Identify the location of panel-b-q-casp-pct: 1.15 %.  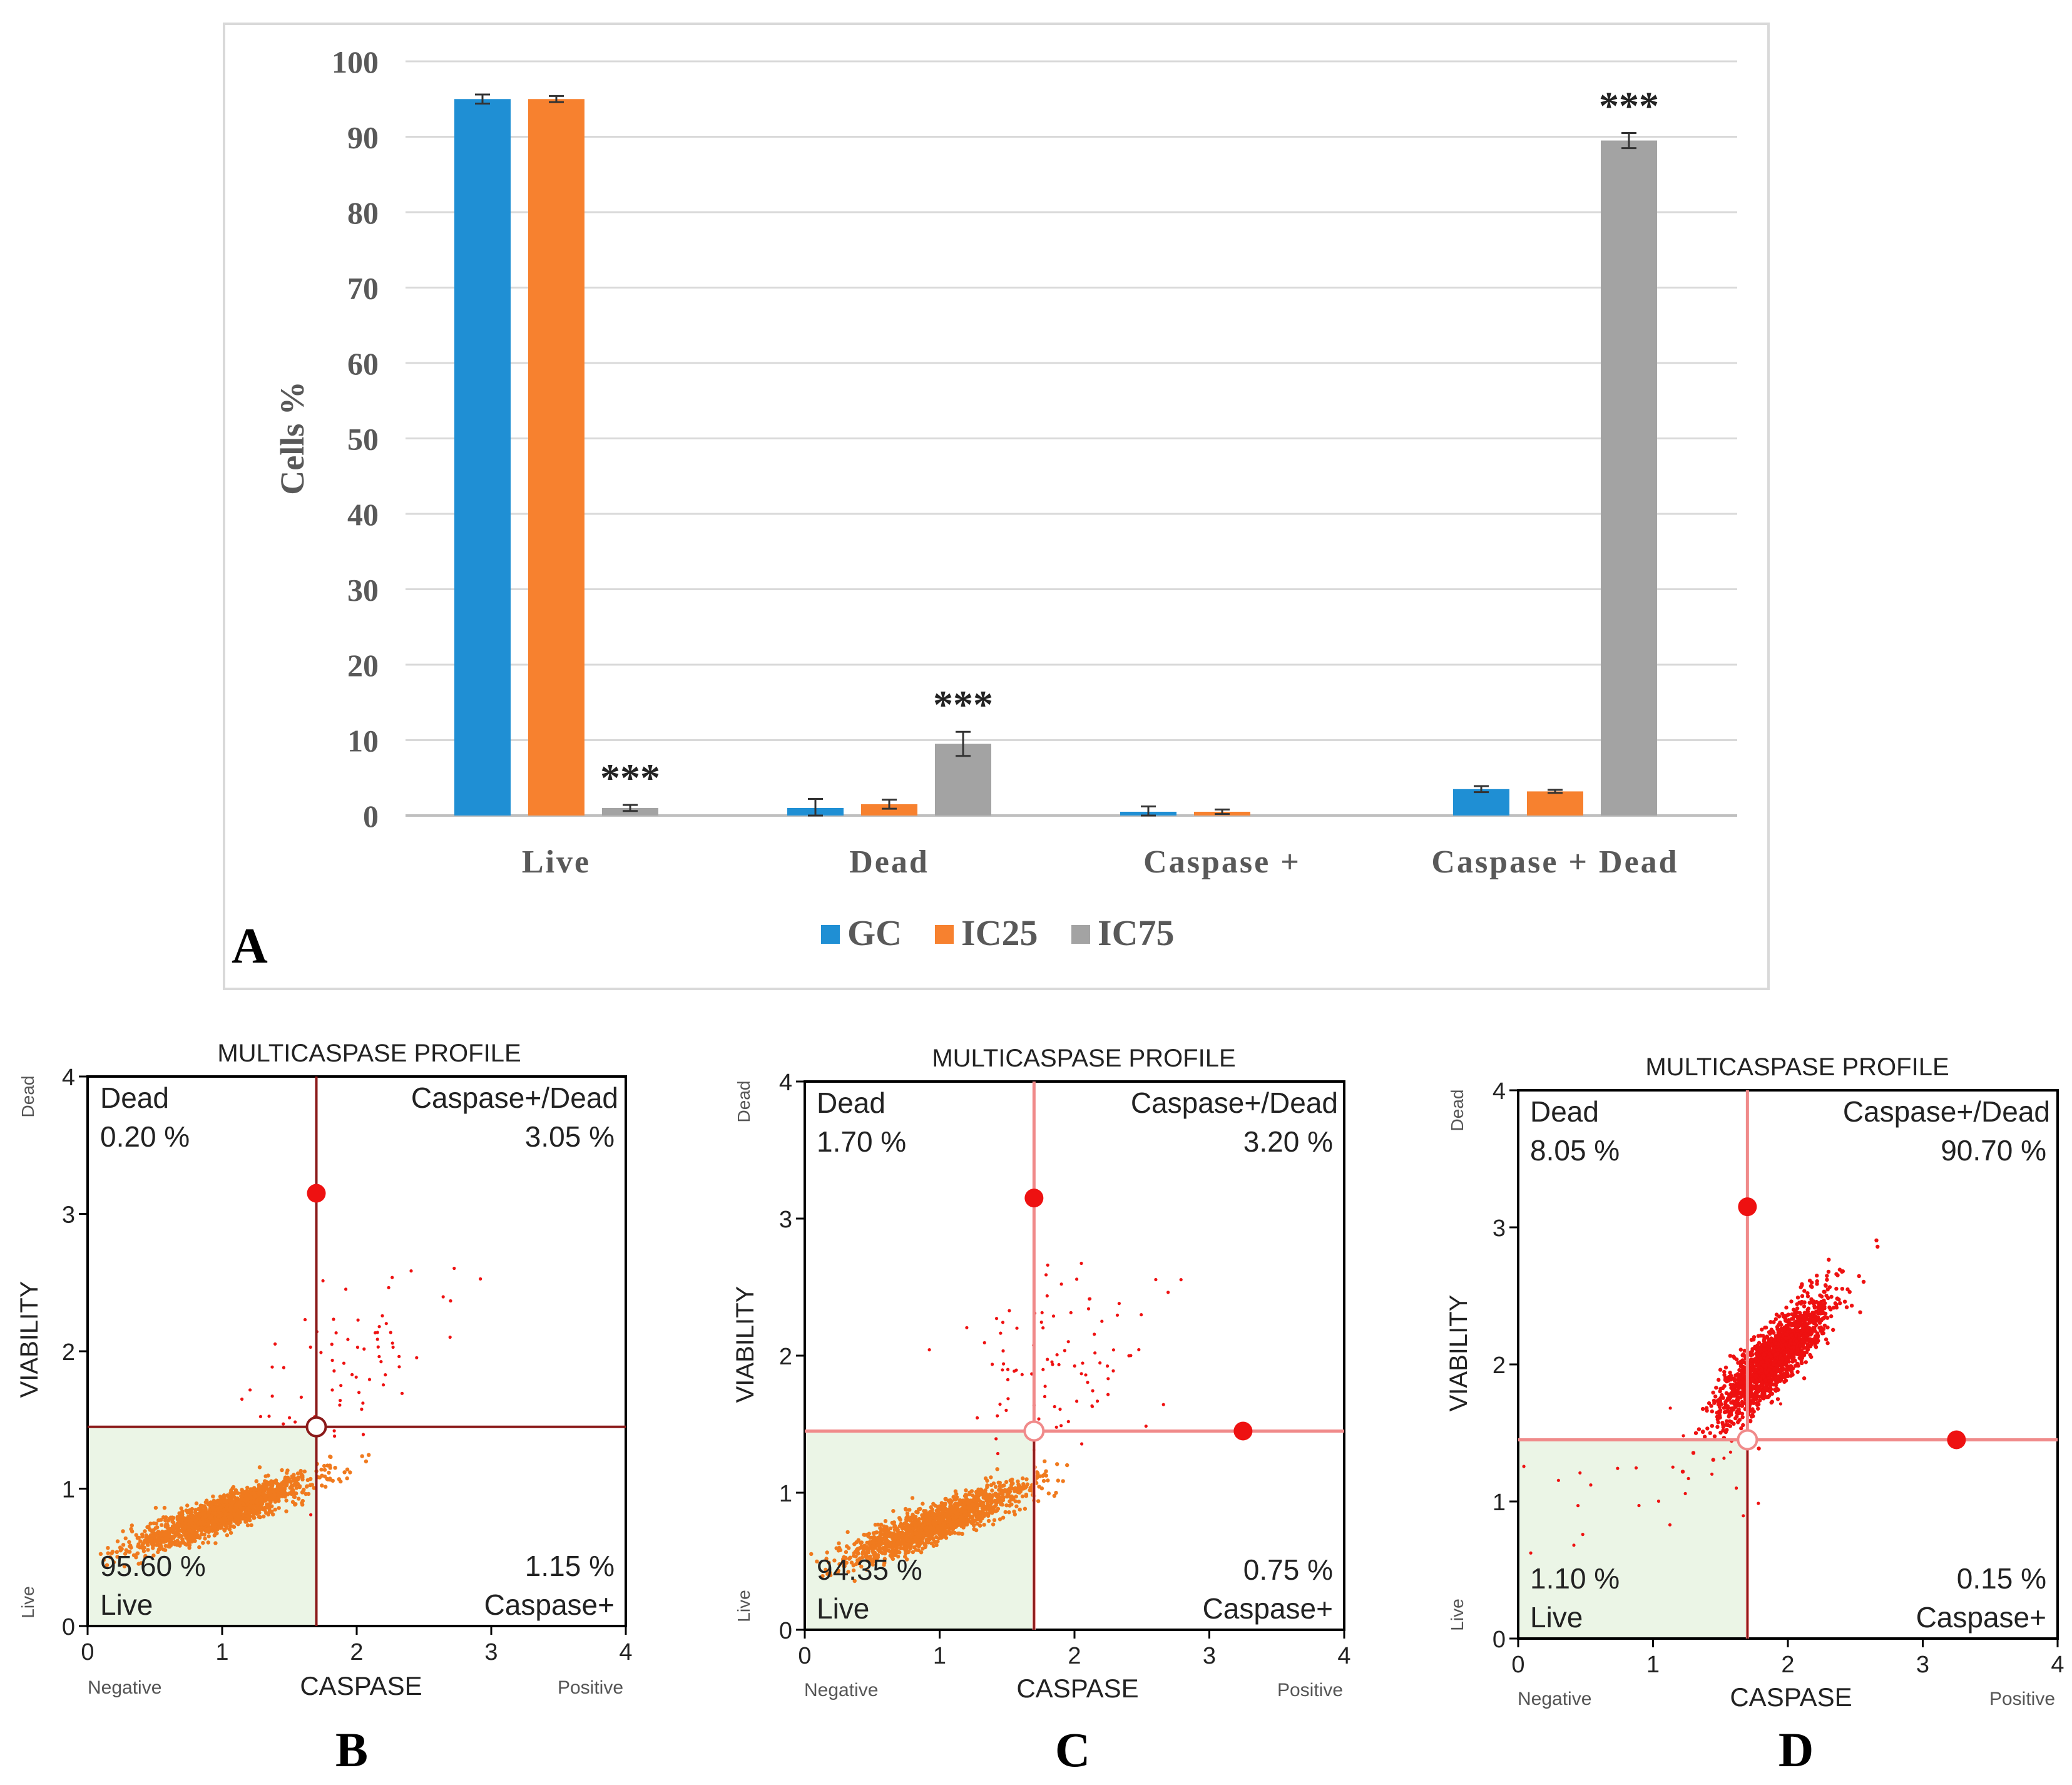
(570, 1566).